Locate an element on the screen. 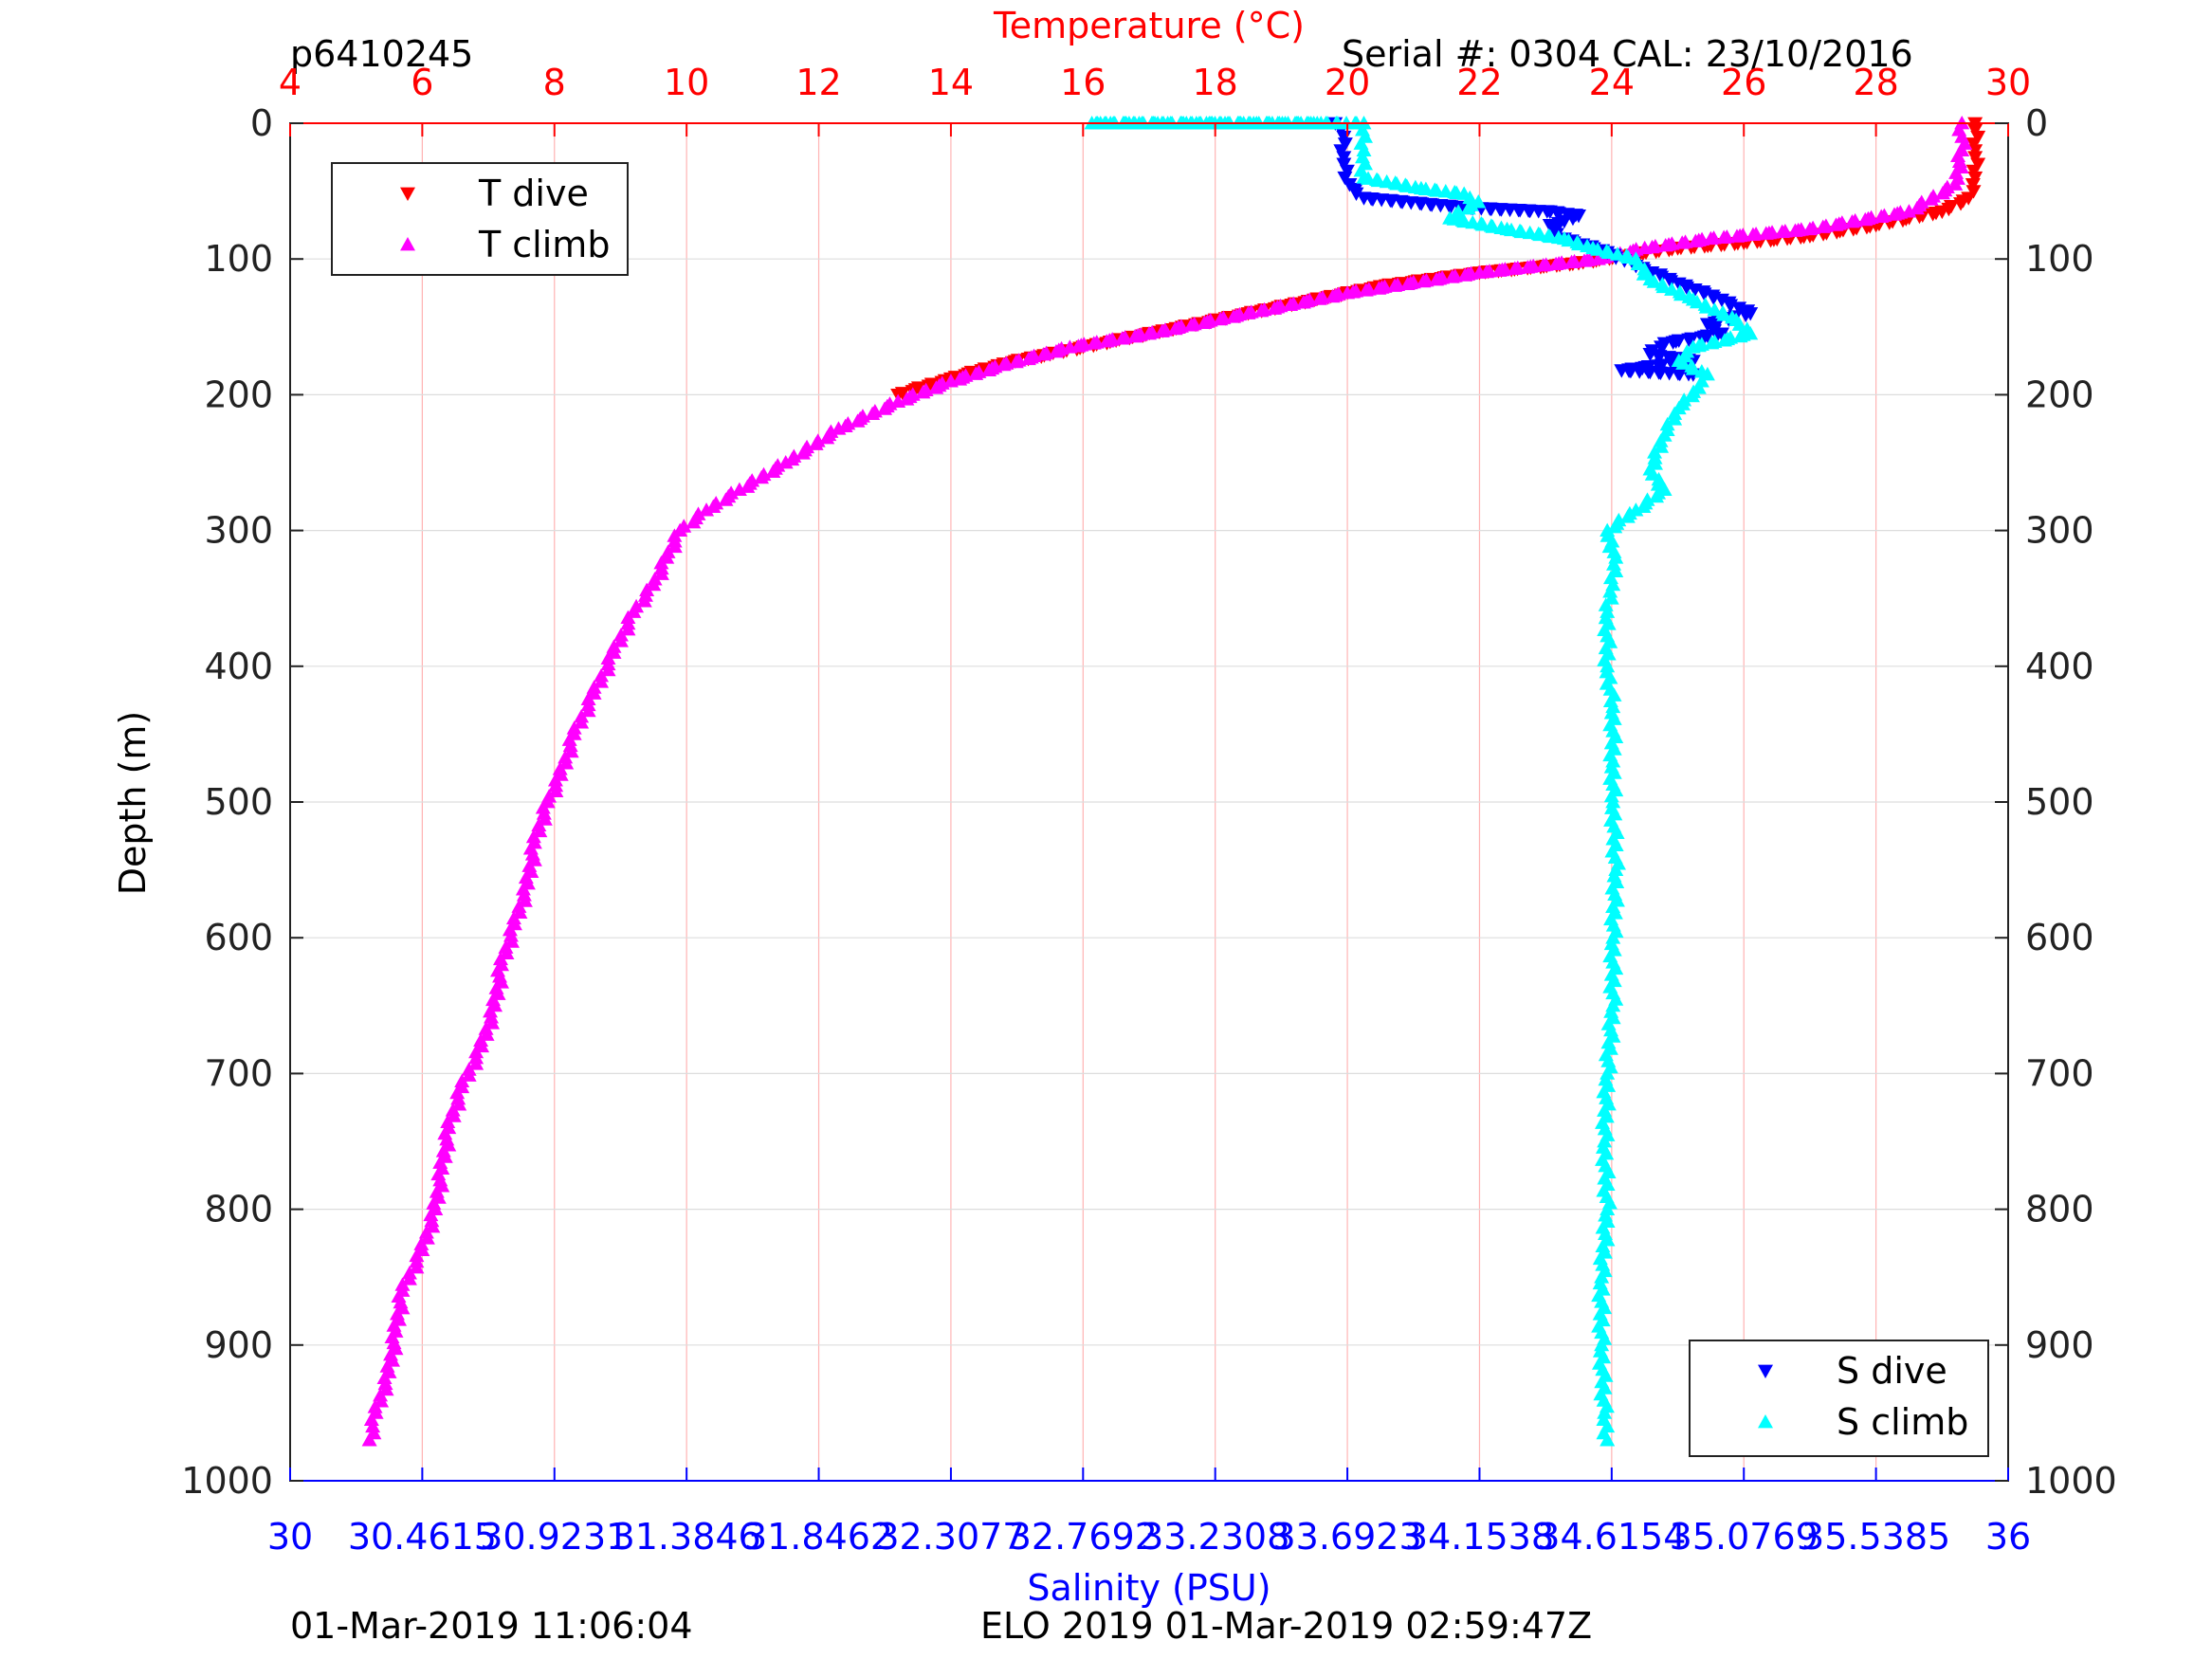 The width and height of the screenshot is (2212, 1659). top-tick-label: 4 is located at coordinates (290, 82).